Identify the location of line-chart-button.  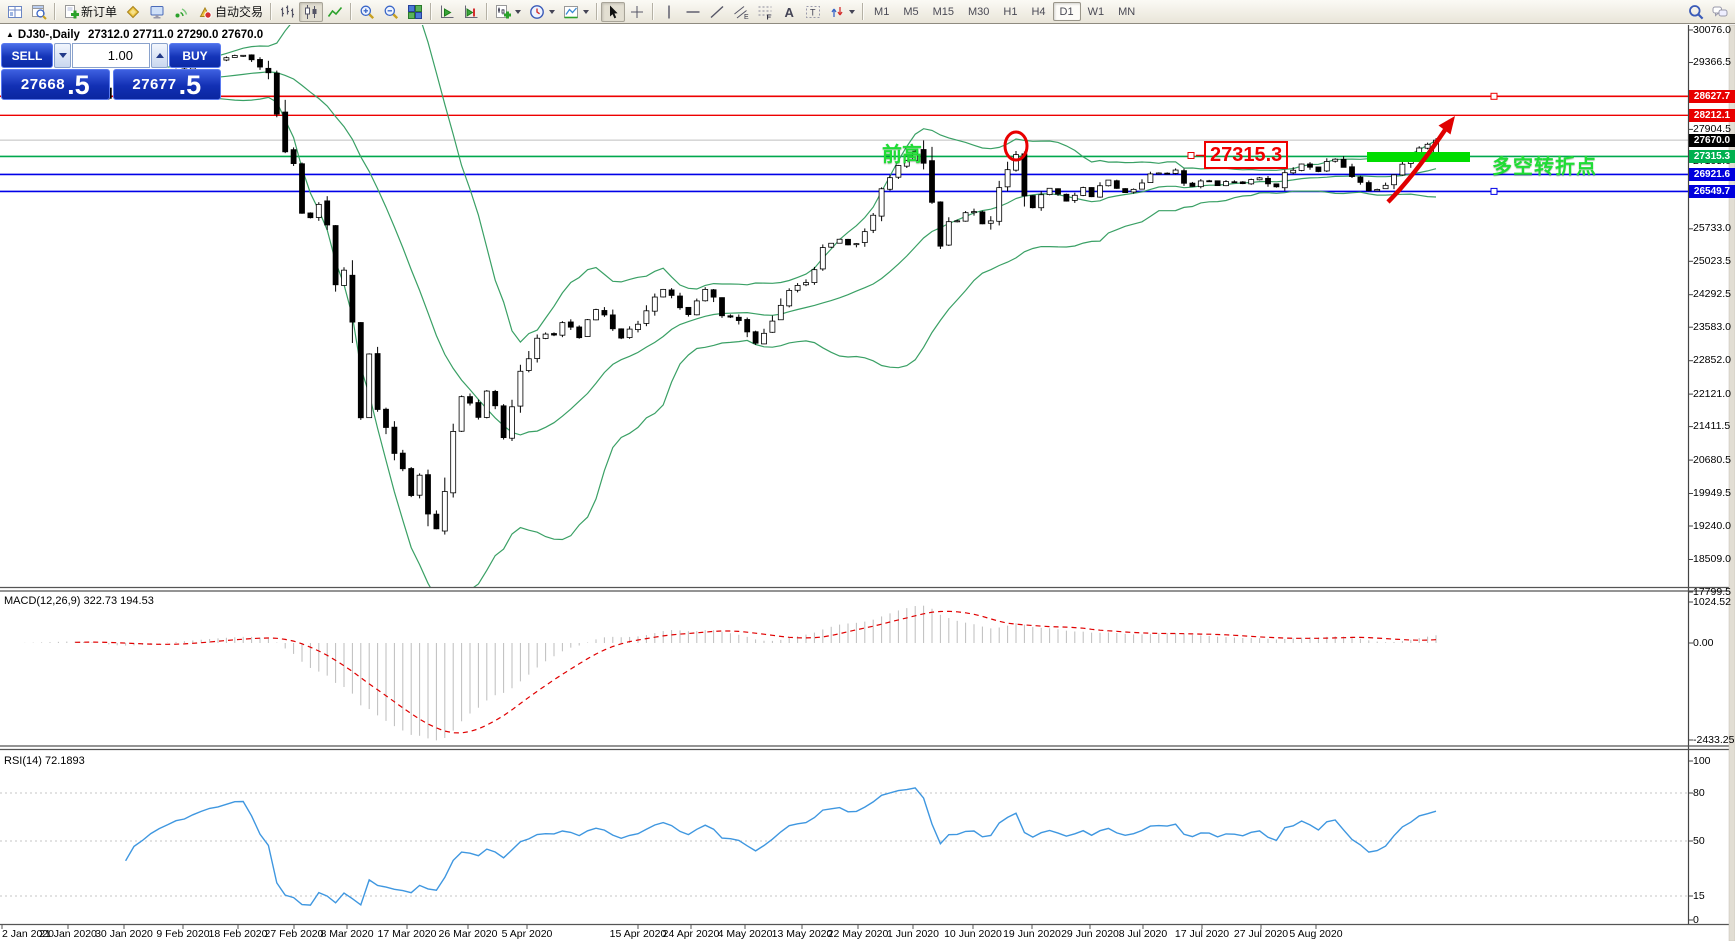
(335, 12).